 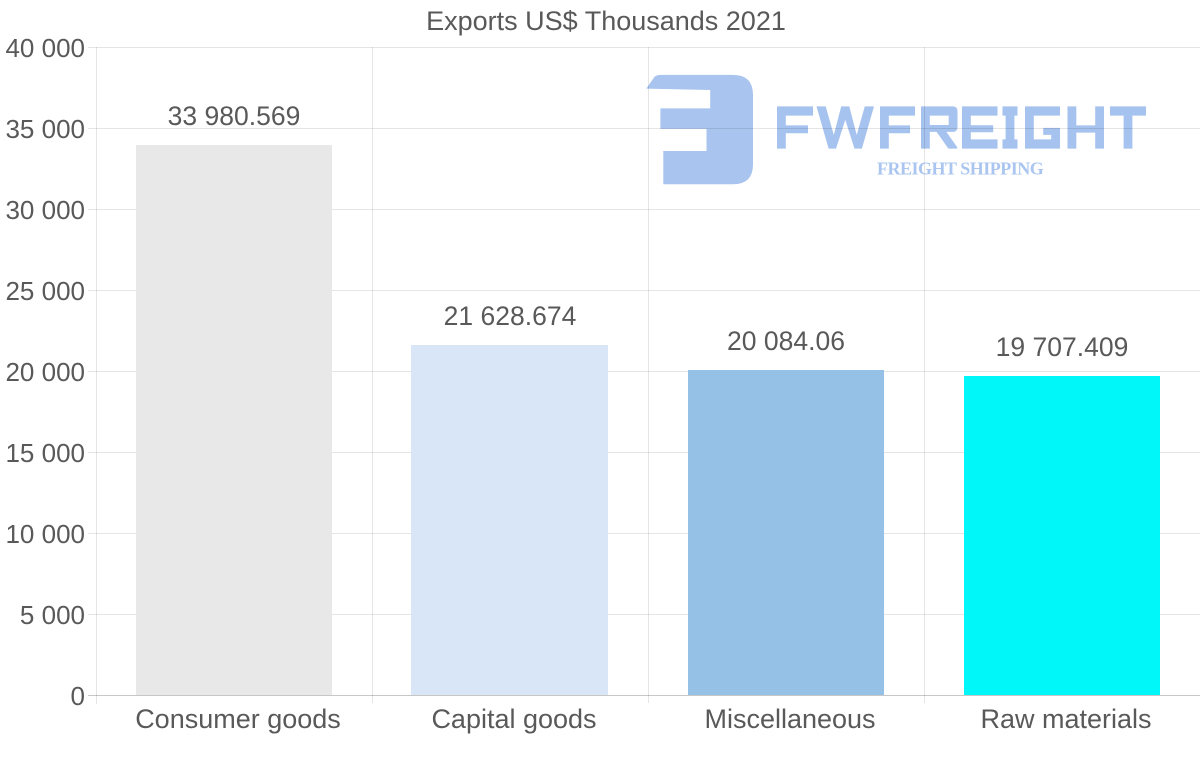 What do you see at coordinates (960, 169) in the screenshot?
I see `svg-text: FREIGHT SHIPPING` at bounding box center [960, 169].